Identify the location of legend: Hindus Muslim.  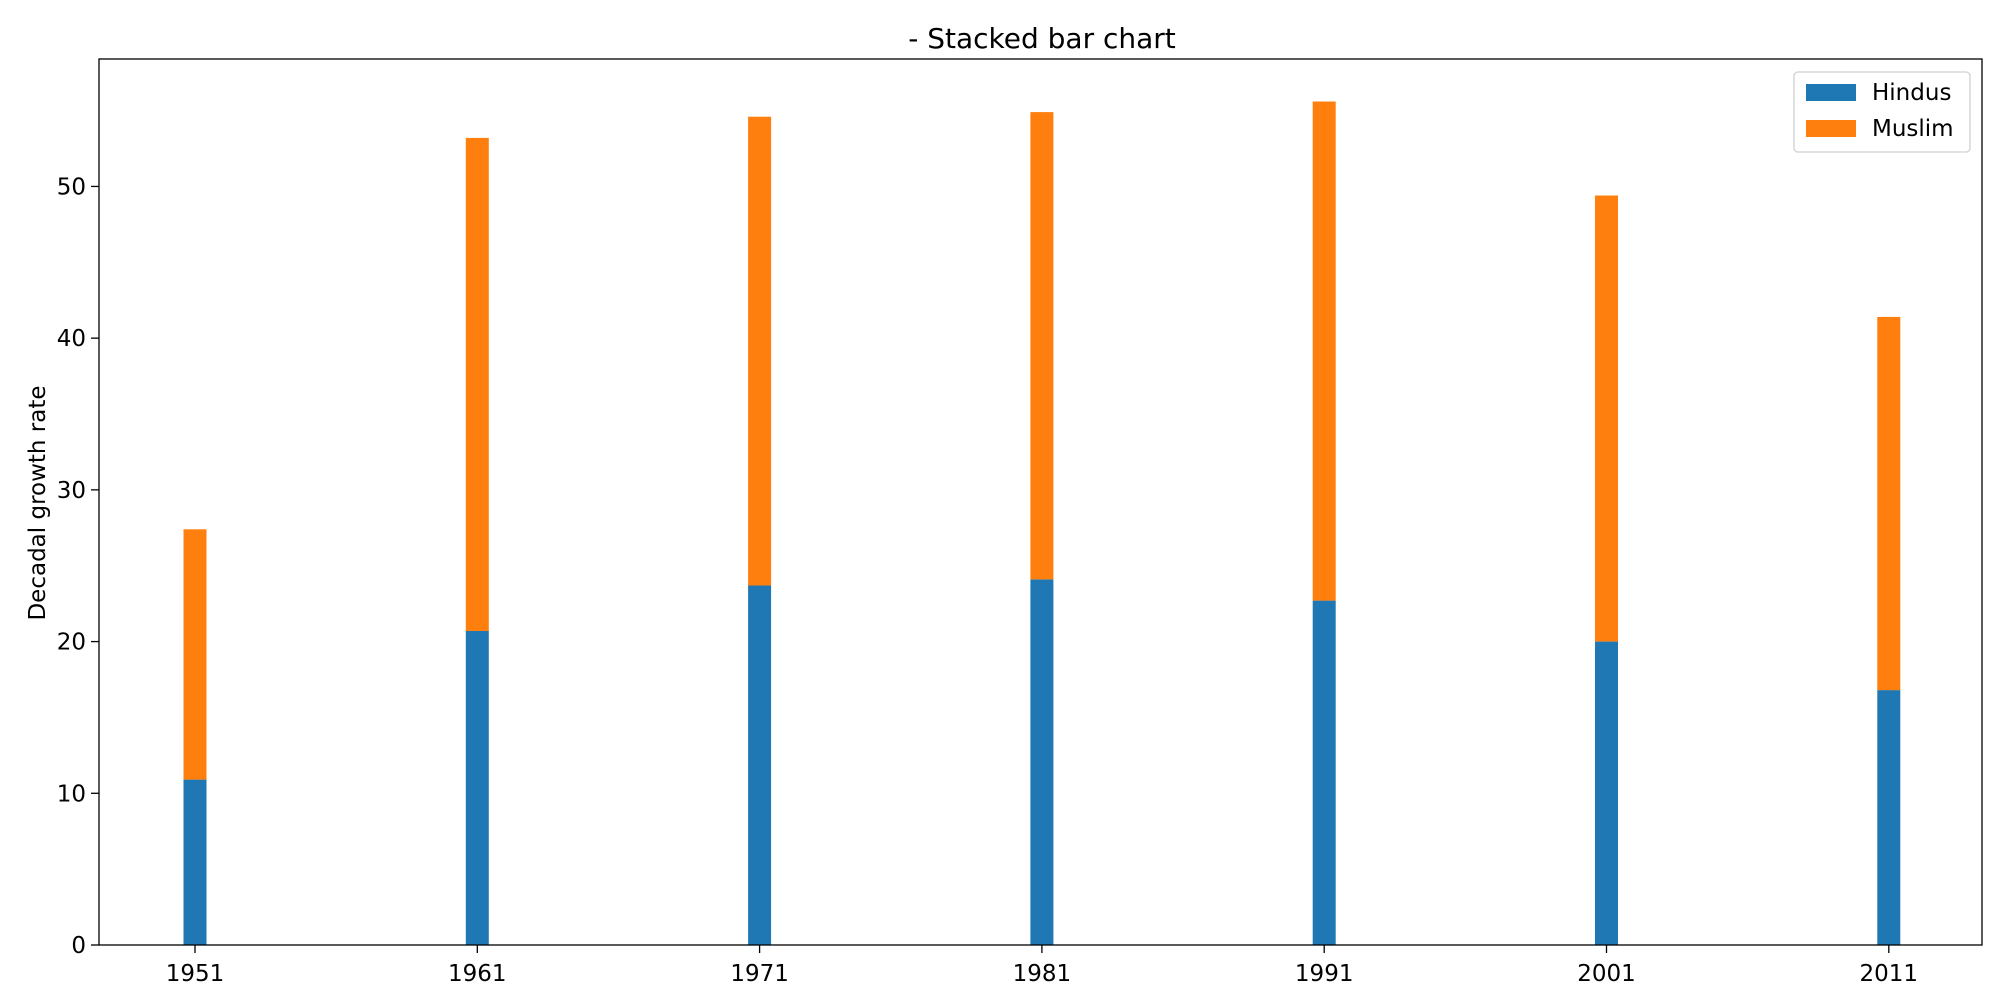
(1882, 112).